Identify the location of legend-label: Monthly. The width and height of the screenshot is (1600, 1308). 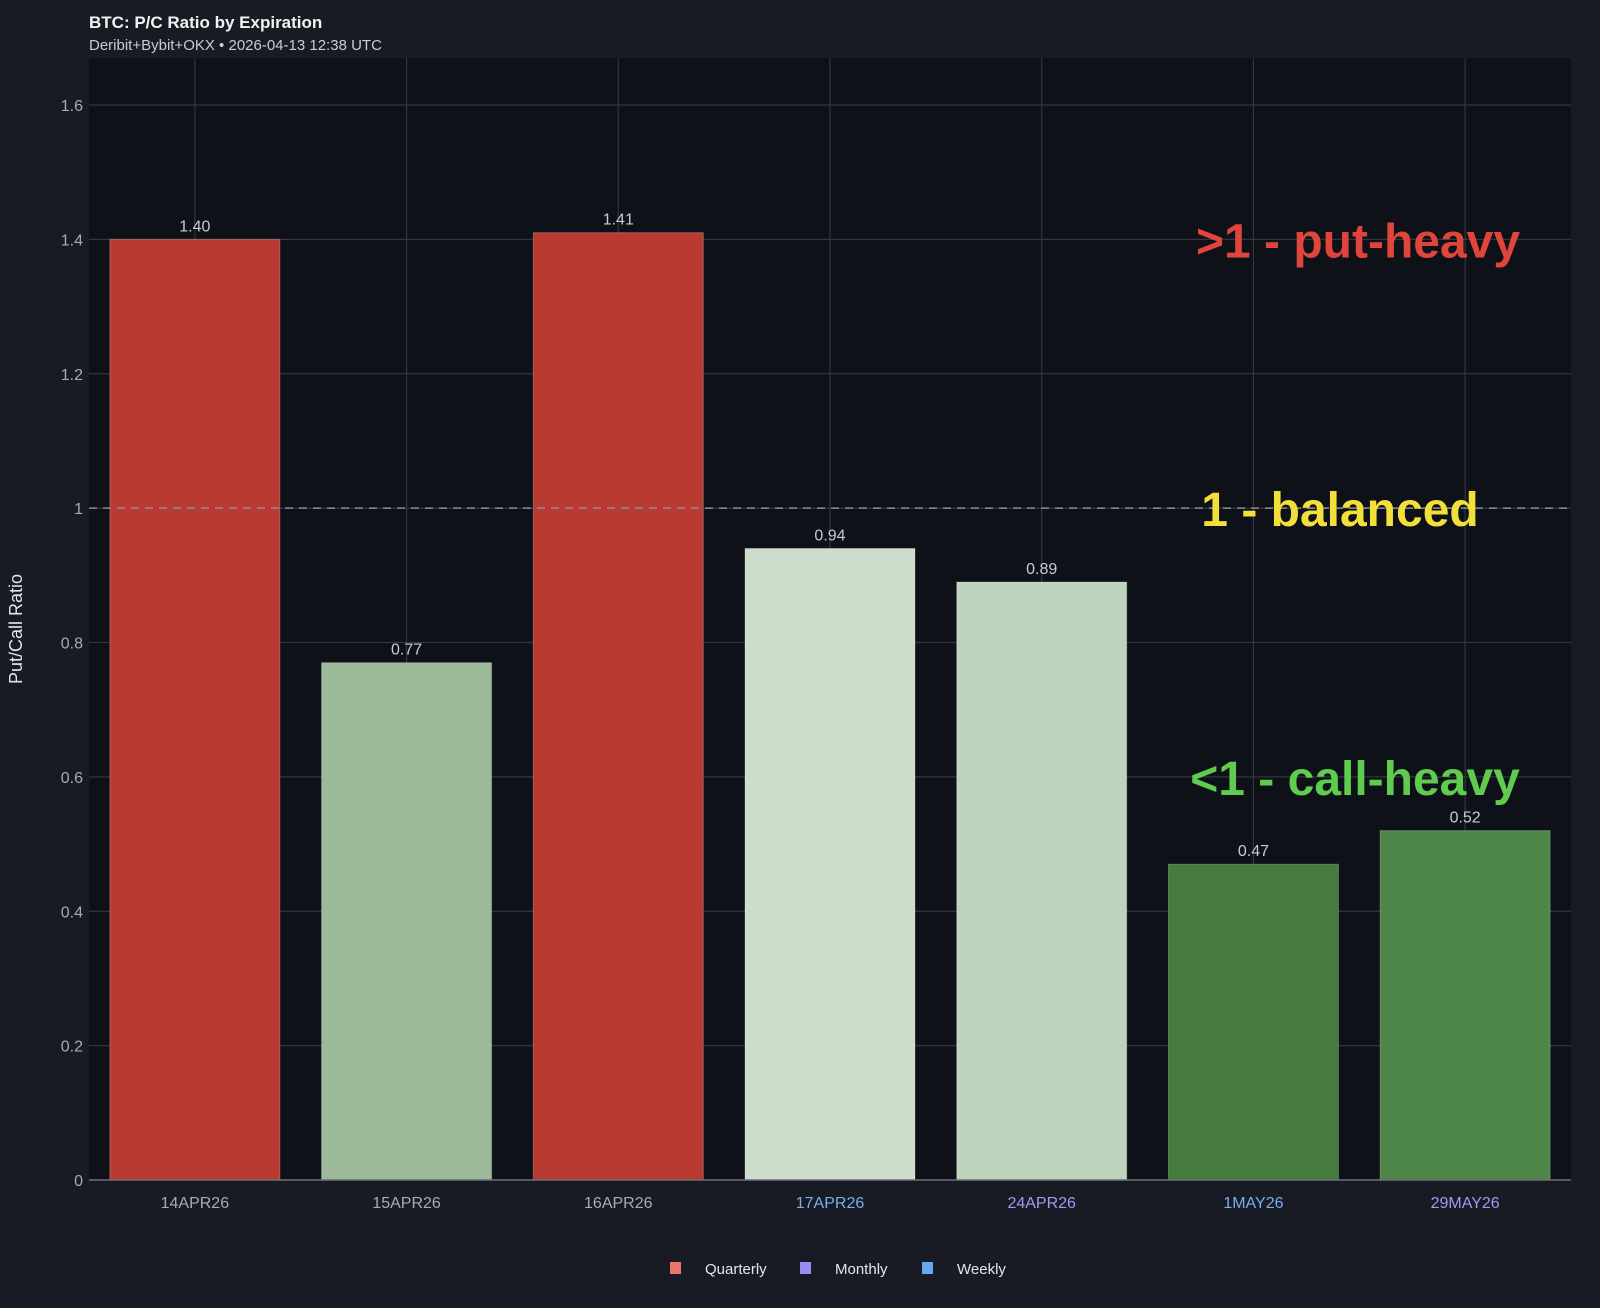
(861, 1269).